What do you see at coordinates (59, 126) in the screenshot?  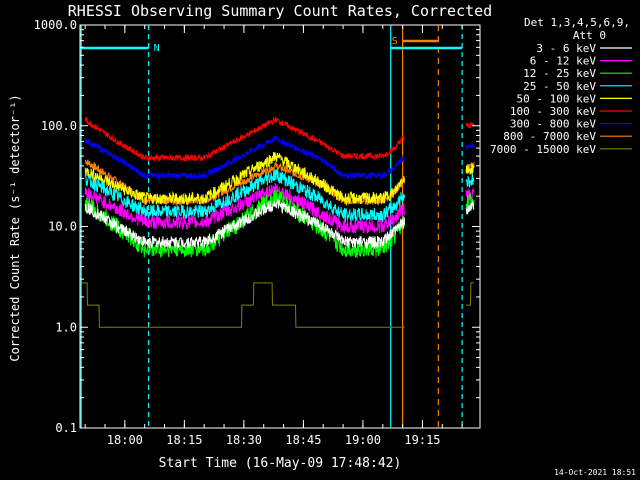 I see `y-tick-label: 100.0` at bounding box center [59, 126].